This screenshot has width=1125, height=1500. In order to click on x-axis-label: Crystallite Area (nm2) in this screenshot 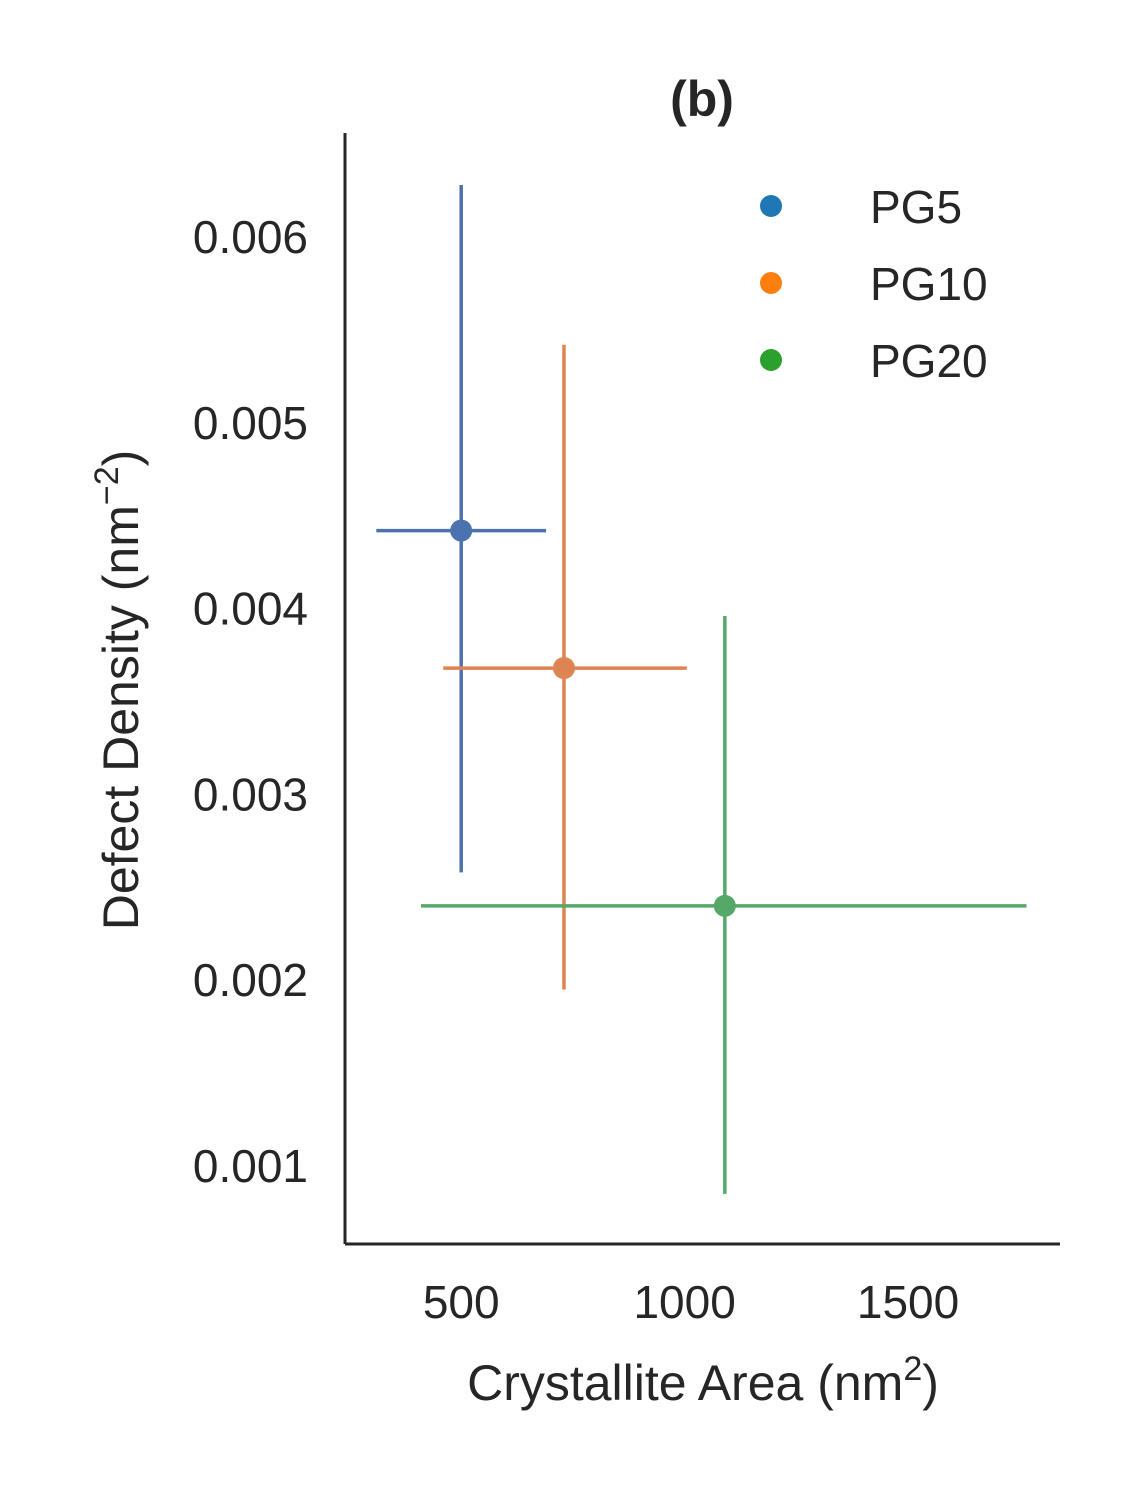, I will do `click(703, 1380)`.